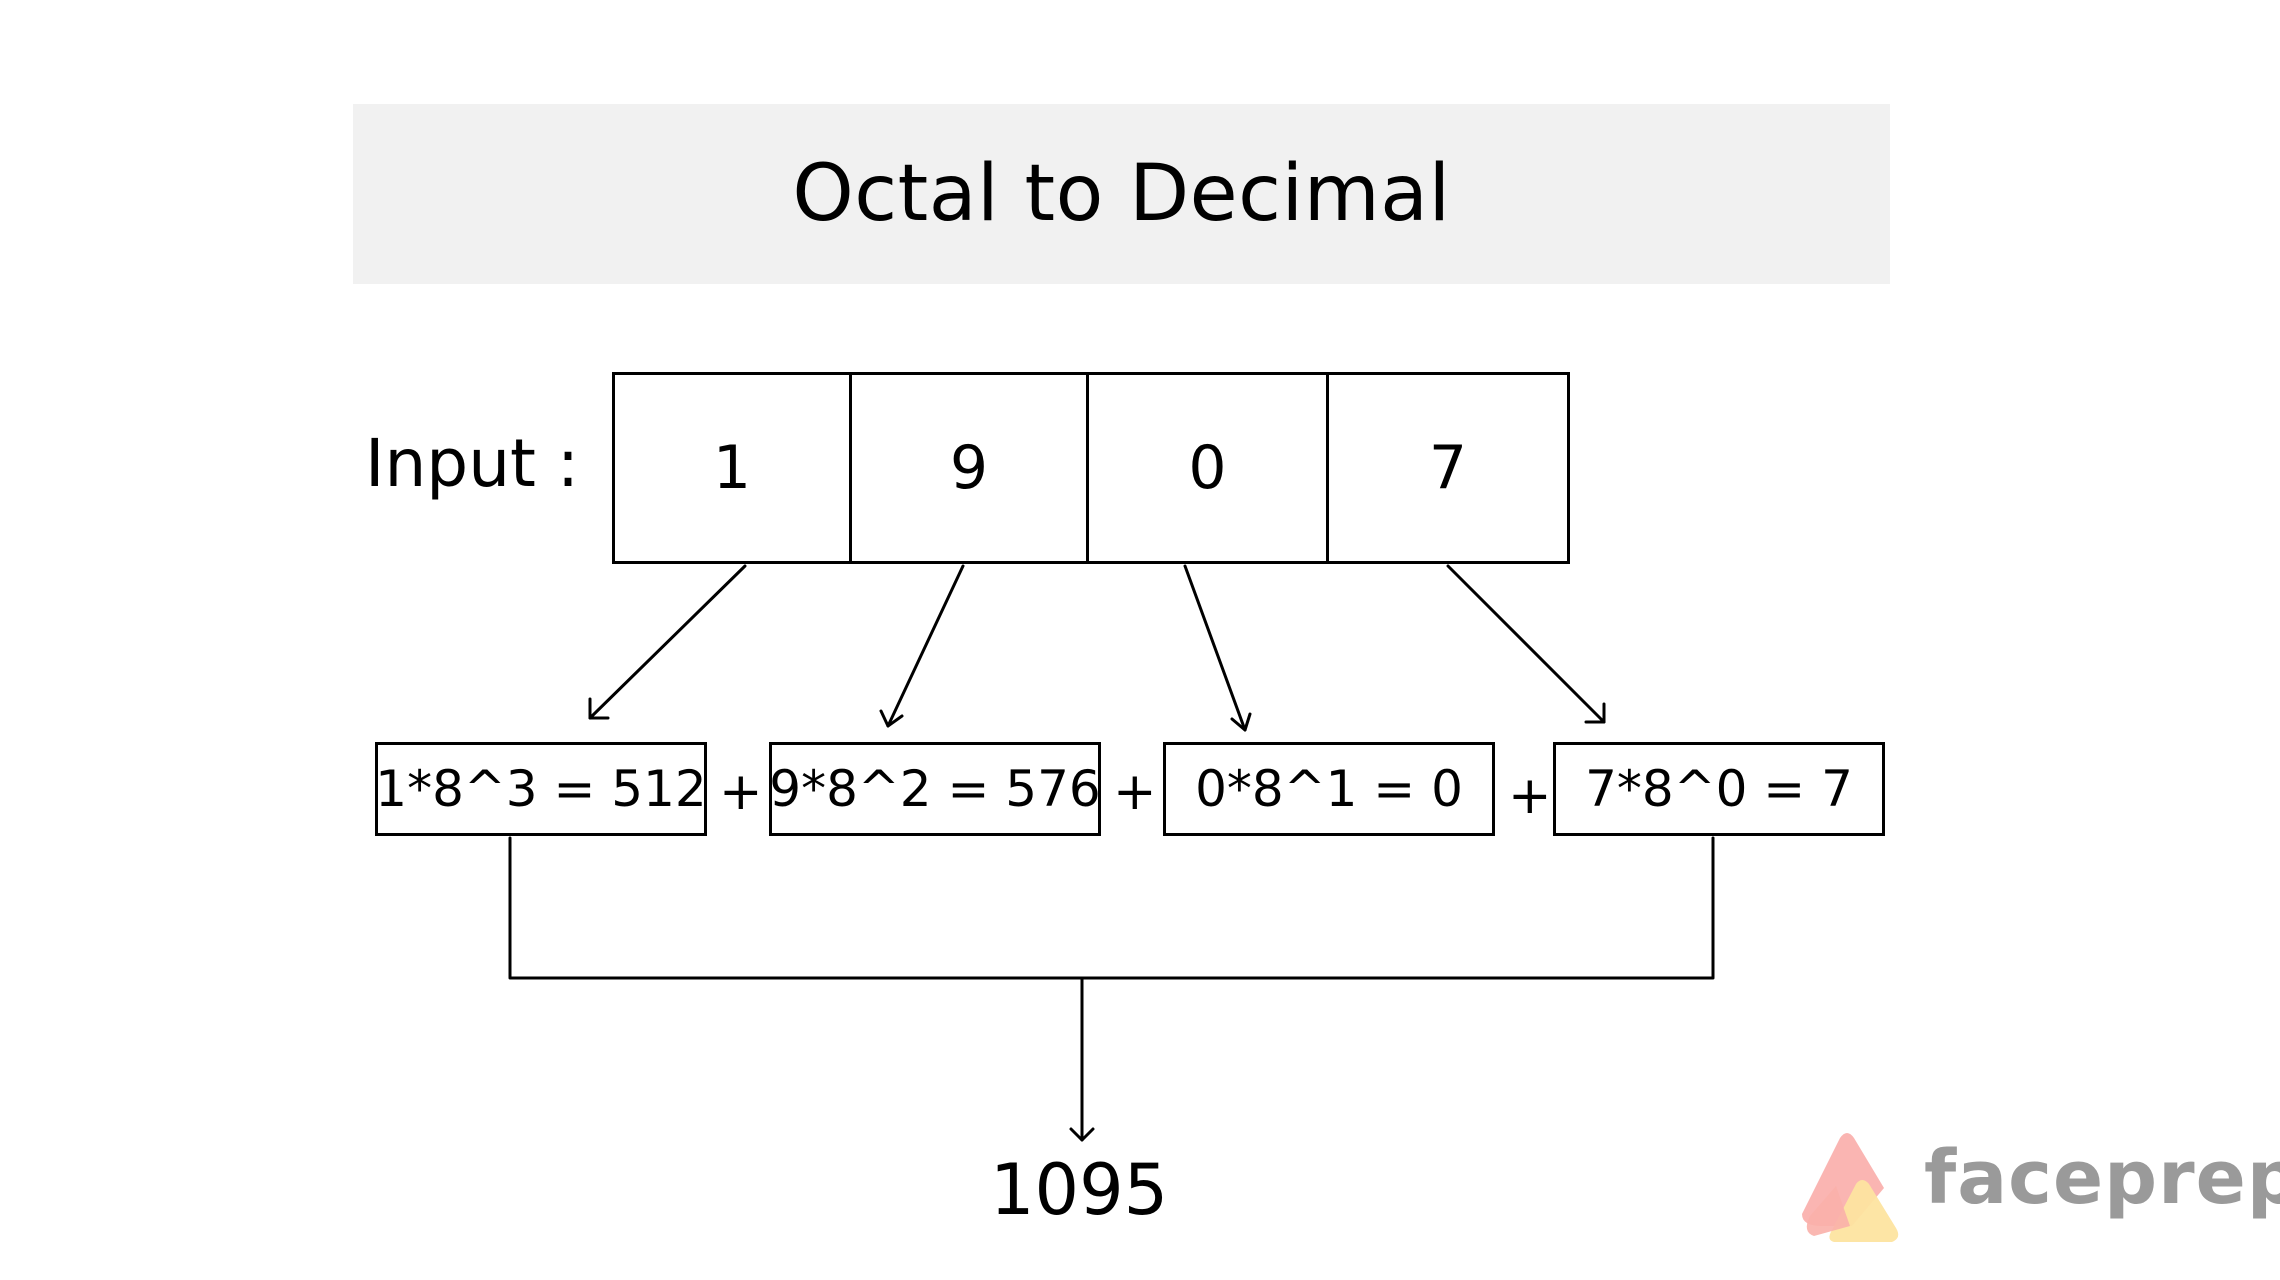  I want to click on term-box-1: 1*8^3 = 512, so click(541, 789).